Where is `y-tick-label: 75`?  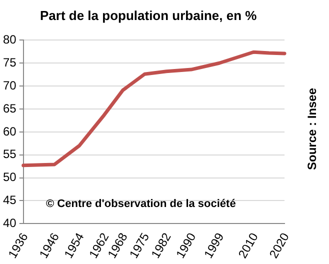 y-tick-label: 75 is located at coordinates (9, 62).